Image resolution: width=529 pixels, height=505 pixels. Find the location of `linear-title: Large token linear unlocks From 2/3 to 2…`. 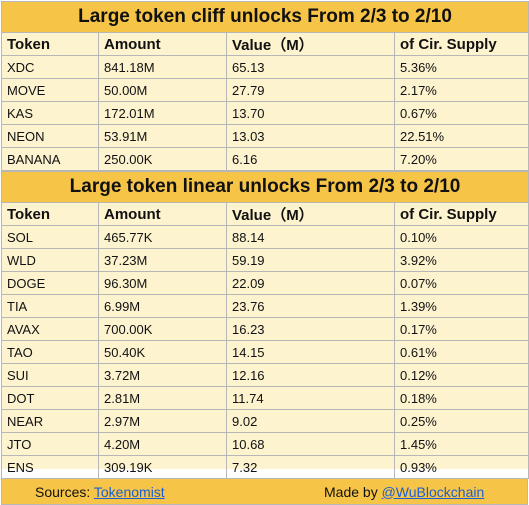

linear-title: Large token linear unlocks From 2/3 to 2… is located at coordinates (265, 187).